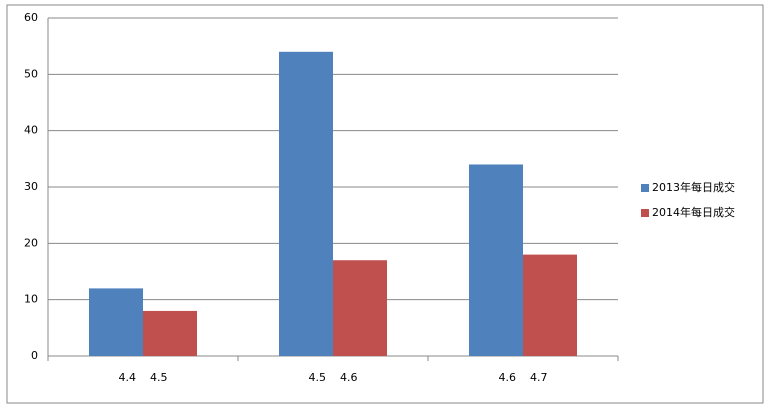 The image size is (771, 412). Describe the element at coordinates (523, 377) in the screenshot. I see `x-tick-label: 4.6 4.7` at that location.